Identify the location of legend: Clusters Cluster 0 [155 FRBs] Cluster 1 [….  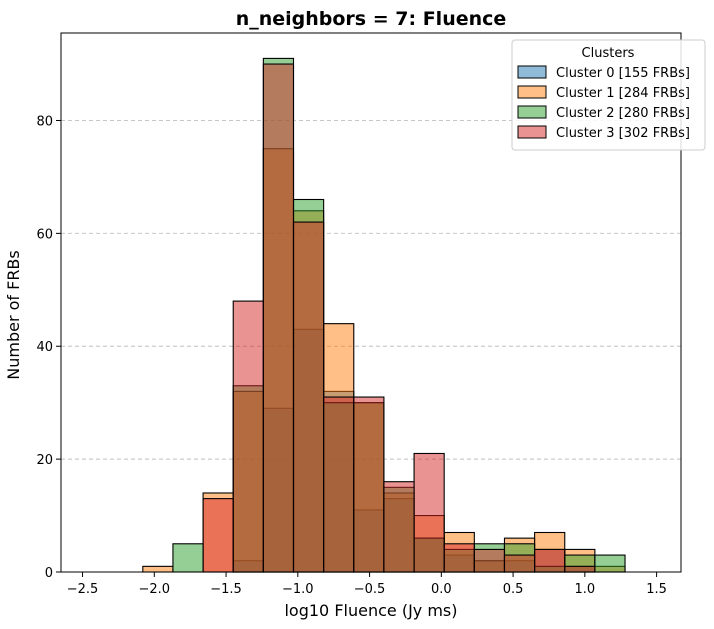
(608, 95).